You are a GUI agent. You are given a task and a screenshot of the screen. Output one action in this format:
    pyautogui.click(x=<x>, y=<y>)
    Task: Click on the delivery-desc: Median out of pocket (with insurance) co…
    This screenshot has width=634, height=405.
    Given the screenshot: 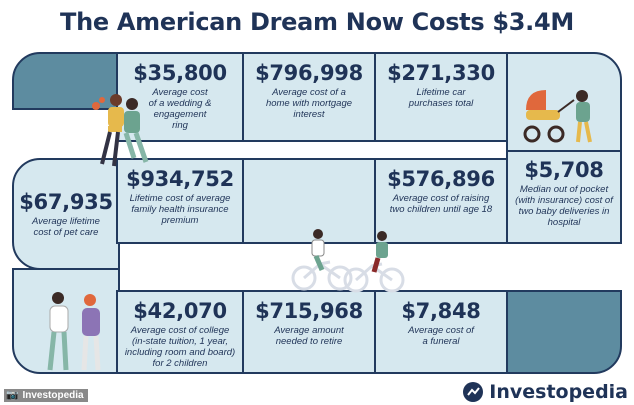 What is the action you would take?
    pyautogui.click(x=564, y=206)
    